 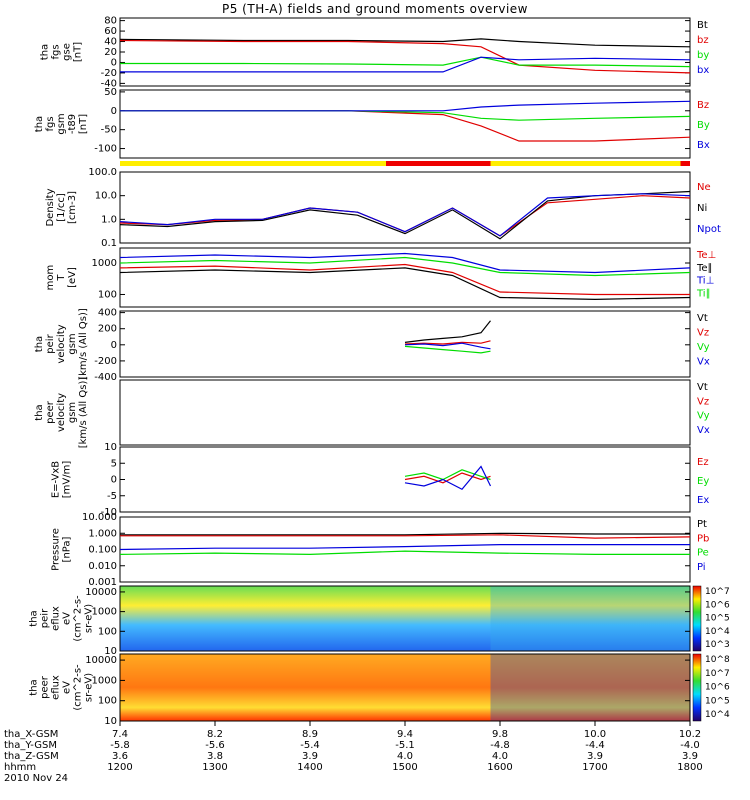 I want to click on y-tick-label: 100, so click(x=107, y=631).